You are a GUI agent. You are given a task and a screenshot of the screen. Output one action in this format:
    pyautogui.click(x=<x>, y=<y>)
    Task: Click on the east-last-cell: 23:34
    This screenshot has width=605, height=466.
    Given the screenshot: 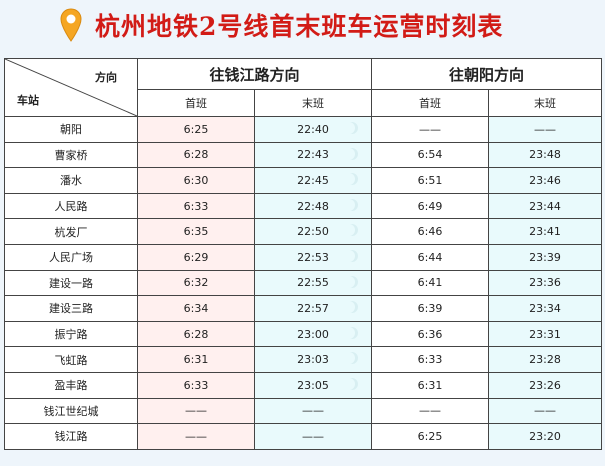 What is the action you would take?
    pyautogui.click(x=545, y=308)
    